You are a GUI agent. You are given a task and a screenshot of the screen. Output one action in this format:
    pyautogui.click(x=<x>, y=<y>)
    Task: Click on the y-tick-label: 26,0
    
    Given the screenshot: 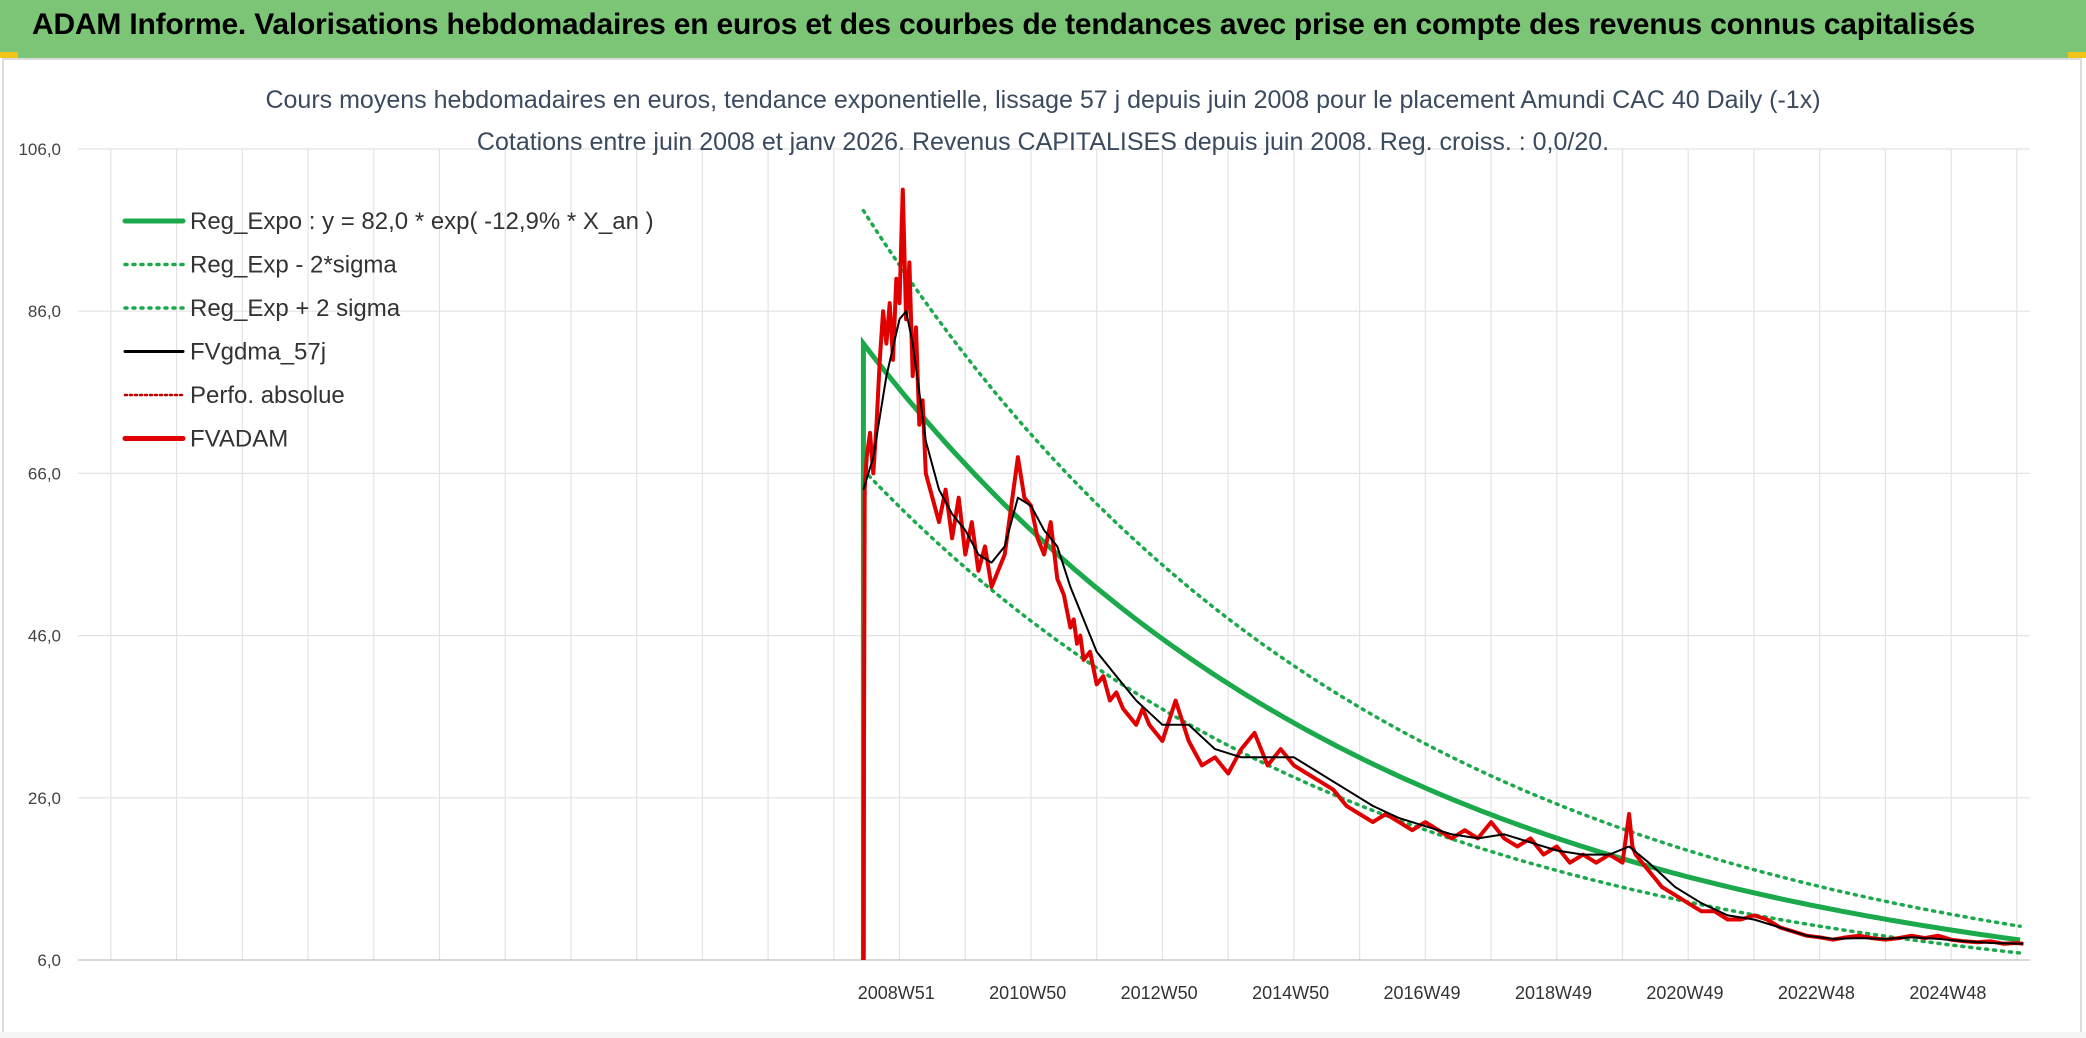 What is the action you would take?
    pyautogui.click(x=44, y=798)
    